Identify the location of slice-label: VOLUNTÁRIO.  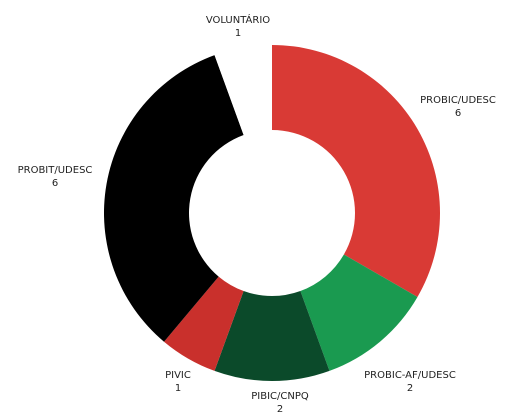
(238, 19).